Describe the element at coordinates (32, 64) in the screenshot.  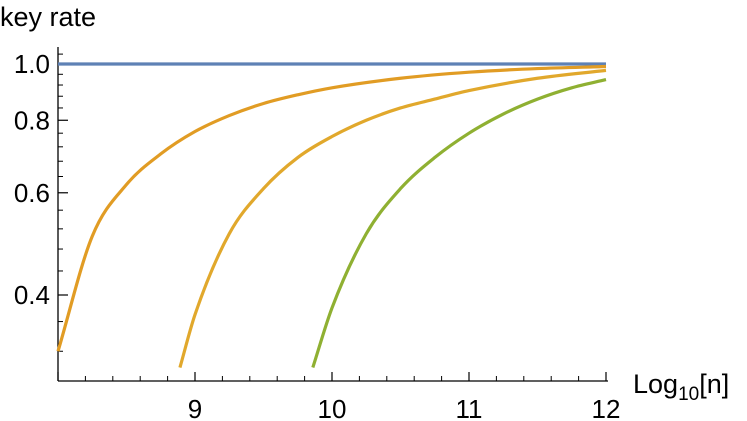
I see `y-tick-label: 1.0` at that location.